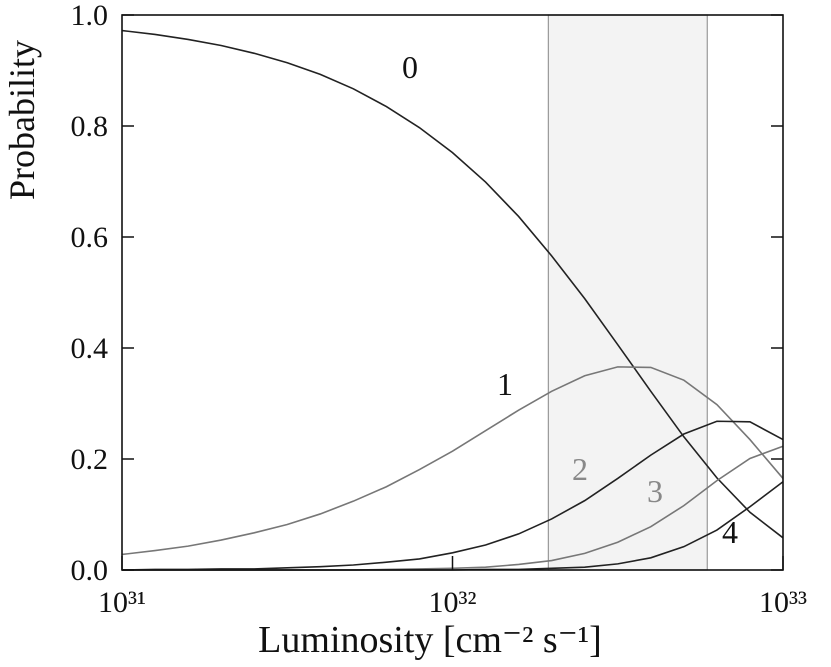 This screenshot has width=831, height=667. I want to click on y-tick-label: 0.6, so click(90, 237).